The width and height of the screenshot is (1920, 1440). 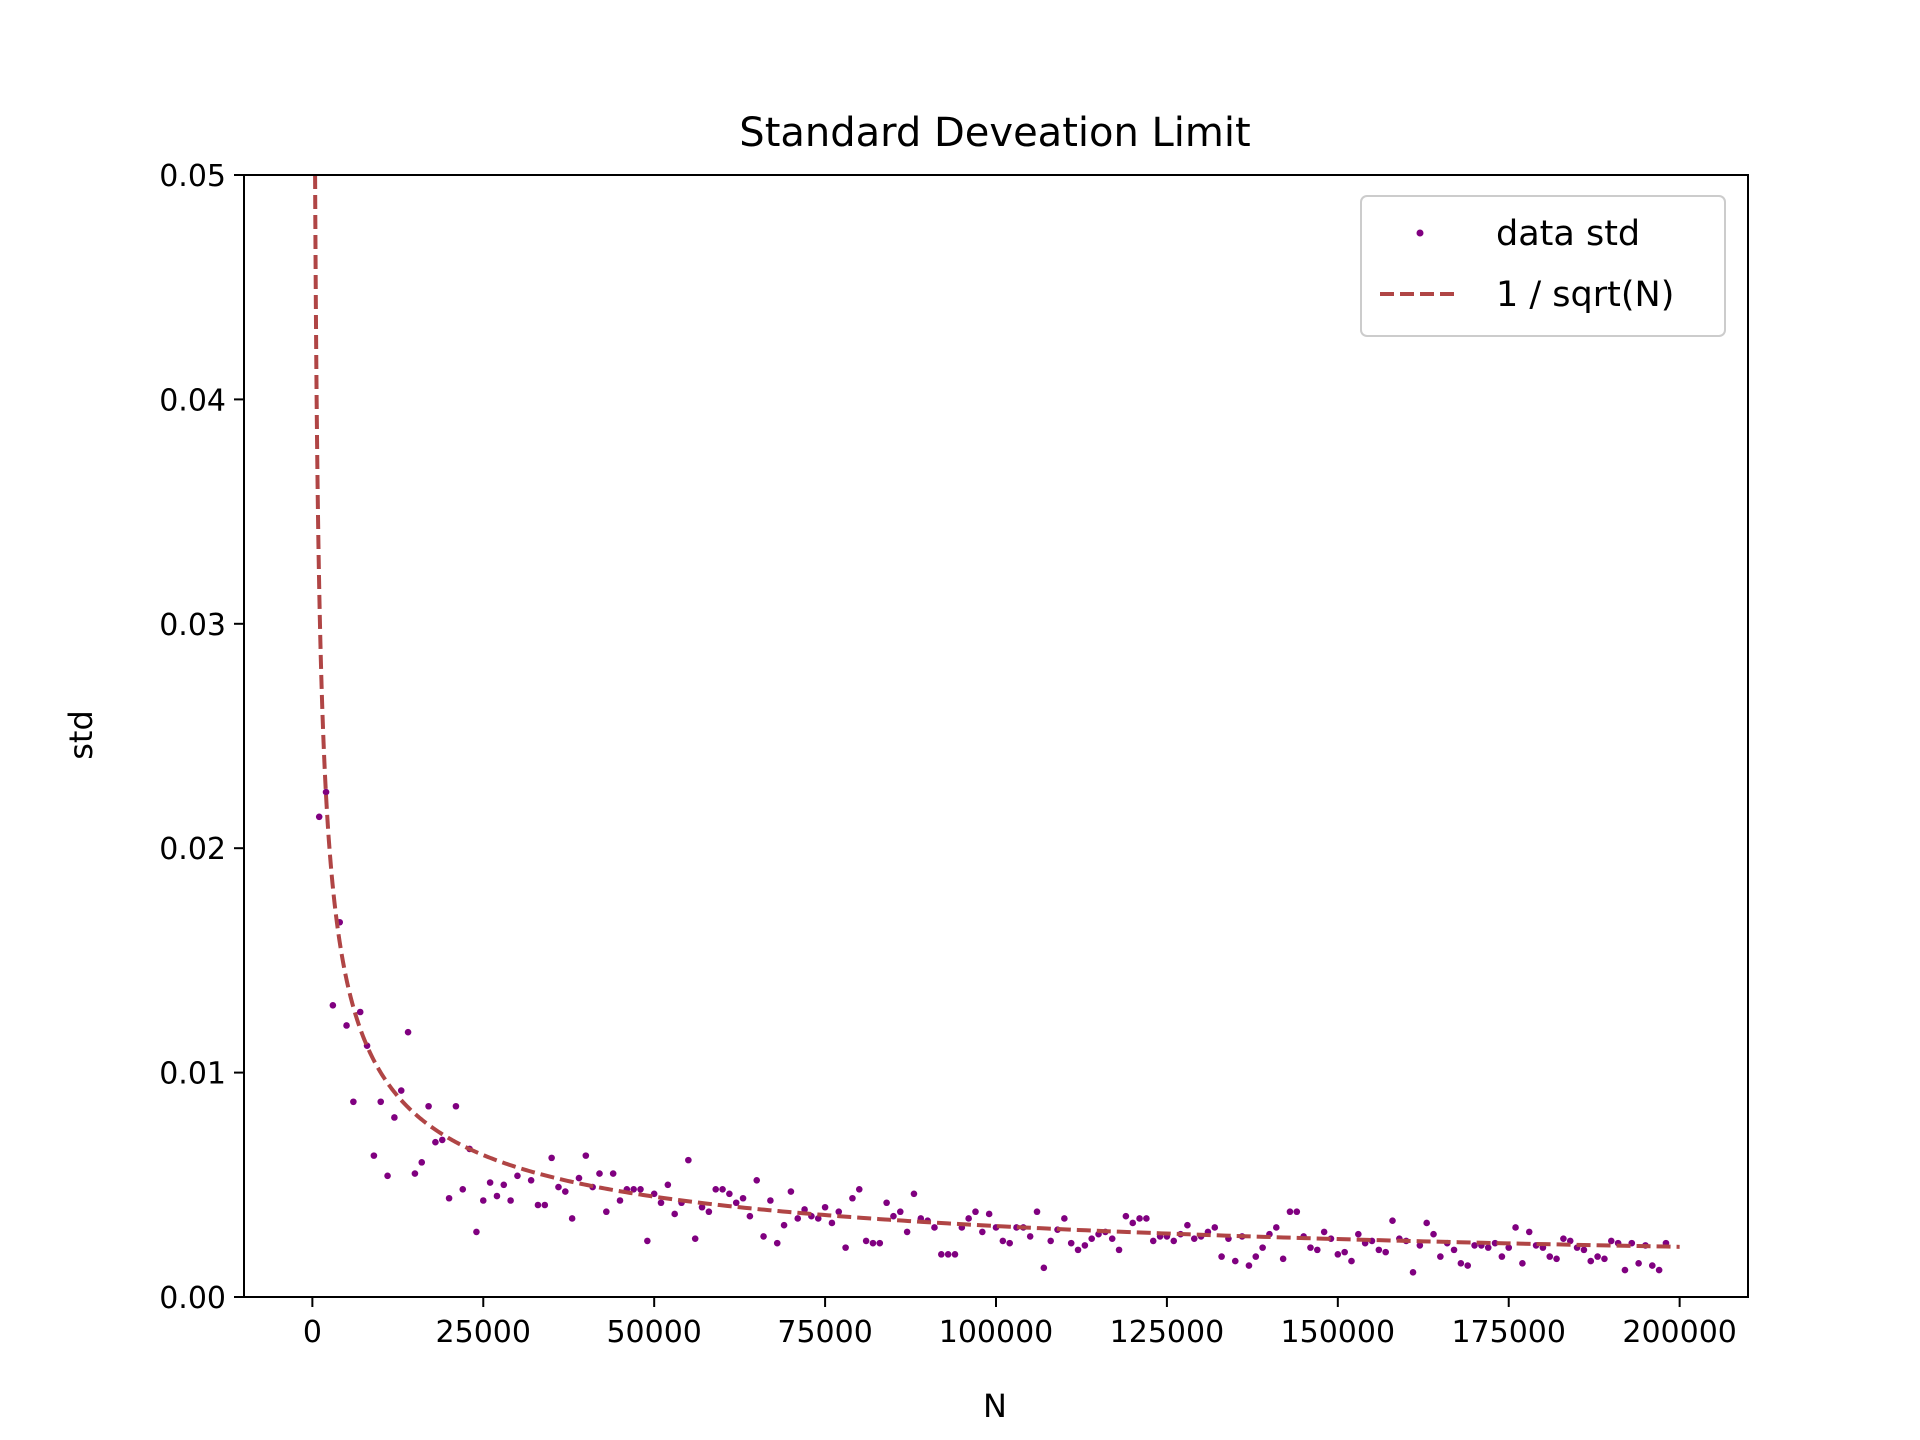 What do you see at coordinates (192, 176) in the screenshot?
I see `y-tick-label: 0.05` at bounding box center [192, 176].